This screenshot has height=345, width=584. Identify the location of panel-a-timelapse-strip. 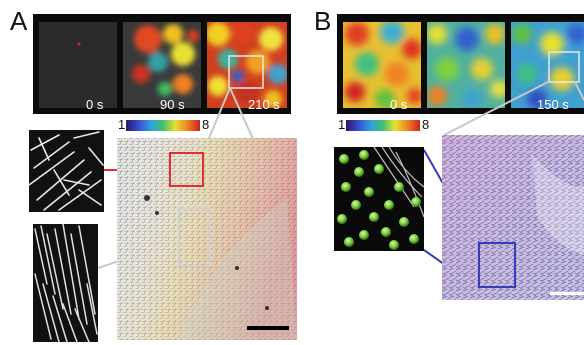
(162, 64).